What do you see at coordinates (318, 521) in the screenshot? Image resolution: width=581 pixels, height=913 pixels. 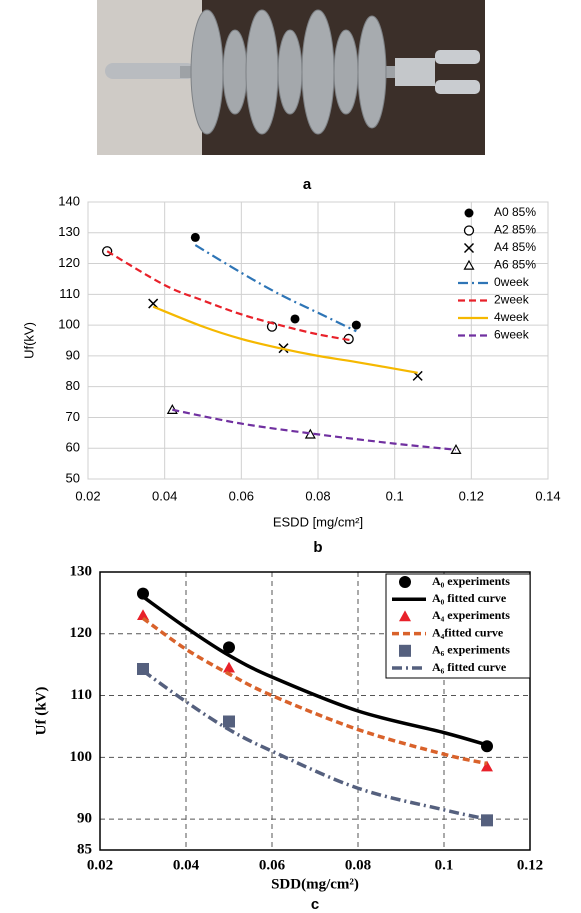 I see `x-axis-label: ESDD [mg/cm²]` at bounding box center [318, 521].